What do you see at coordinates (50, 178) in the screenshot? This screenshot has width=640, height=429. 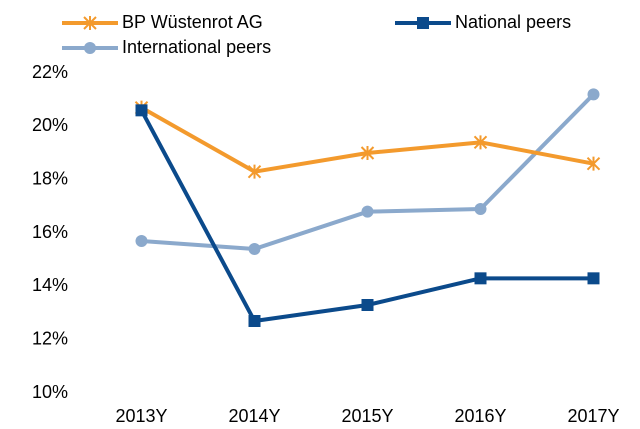 I see `y-tick-label: 18%` at bounding box center [50, 178].